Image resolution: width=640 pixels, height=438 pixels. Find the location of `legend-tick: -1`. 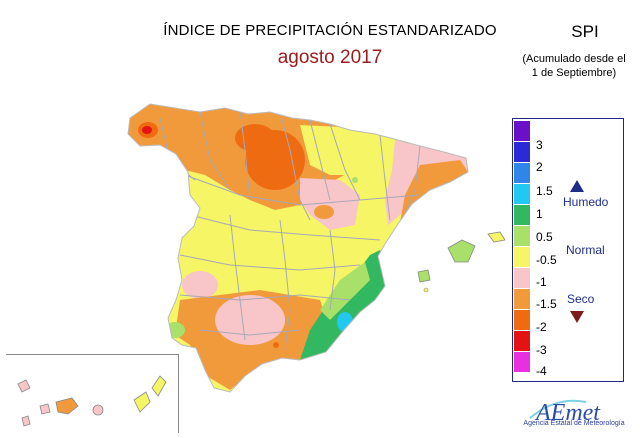

legend-tick: -1 is located at coordinates (541, 282).